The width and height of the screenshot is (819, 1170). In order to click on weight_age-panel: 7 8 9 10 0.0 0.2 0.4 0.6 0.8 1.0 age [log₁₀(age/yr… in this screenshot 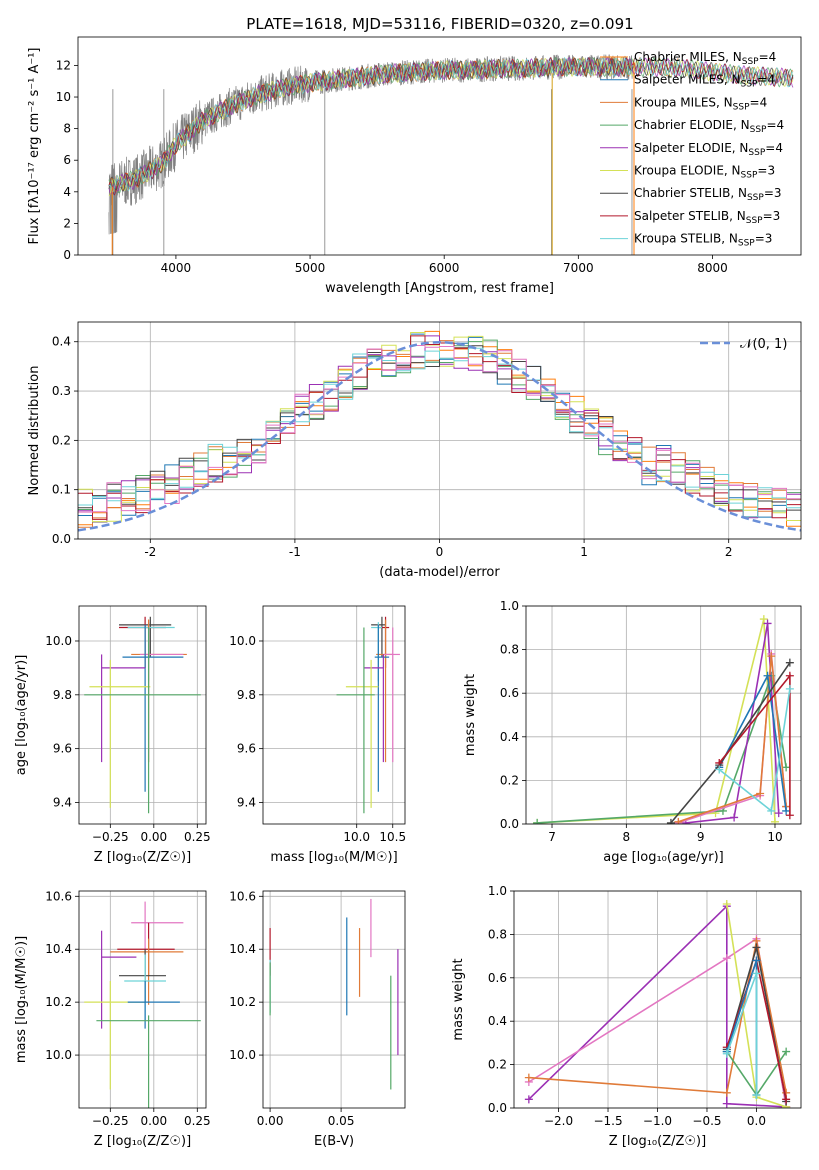, I will do `click(632, 732)`.